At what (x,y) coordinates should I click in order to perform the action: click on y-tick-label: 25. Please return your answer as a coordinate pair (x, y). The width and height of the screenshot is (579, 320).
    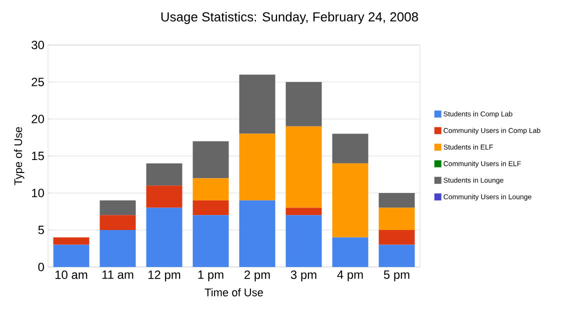
    Looking at the image, I should click on (38, 82).